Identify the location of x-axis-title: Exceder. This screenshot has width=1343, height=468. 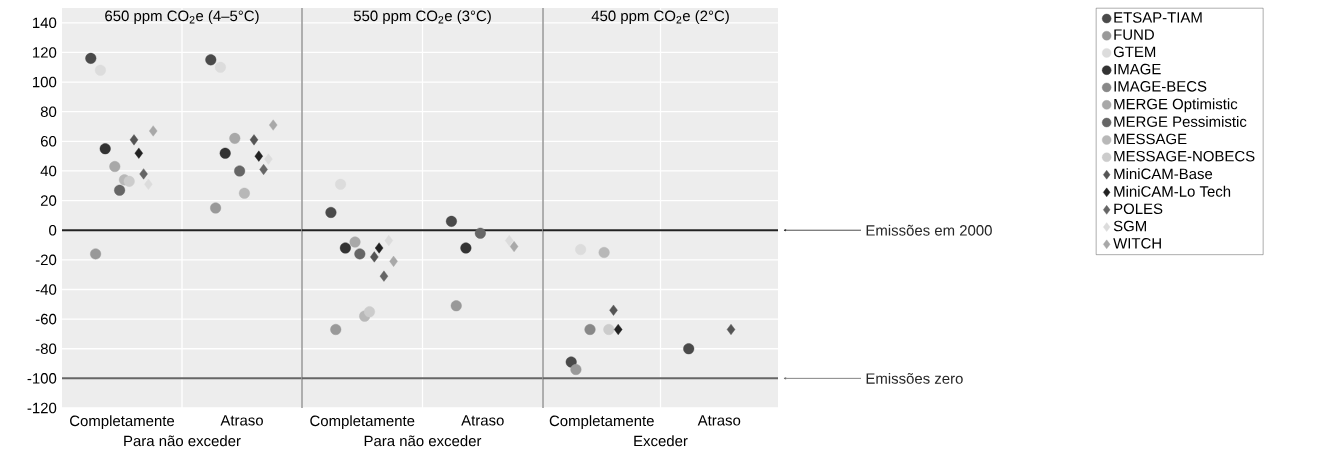
(661, 441).